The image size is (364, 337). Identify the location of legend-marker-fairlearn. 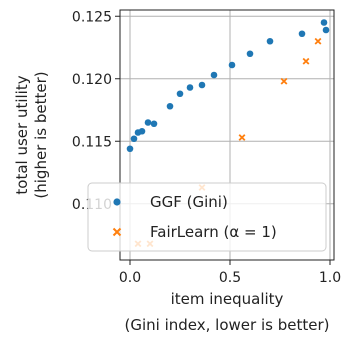
(117, 232).